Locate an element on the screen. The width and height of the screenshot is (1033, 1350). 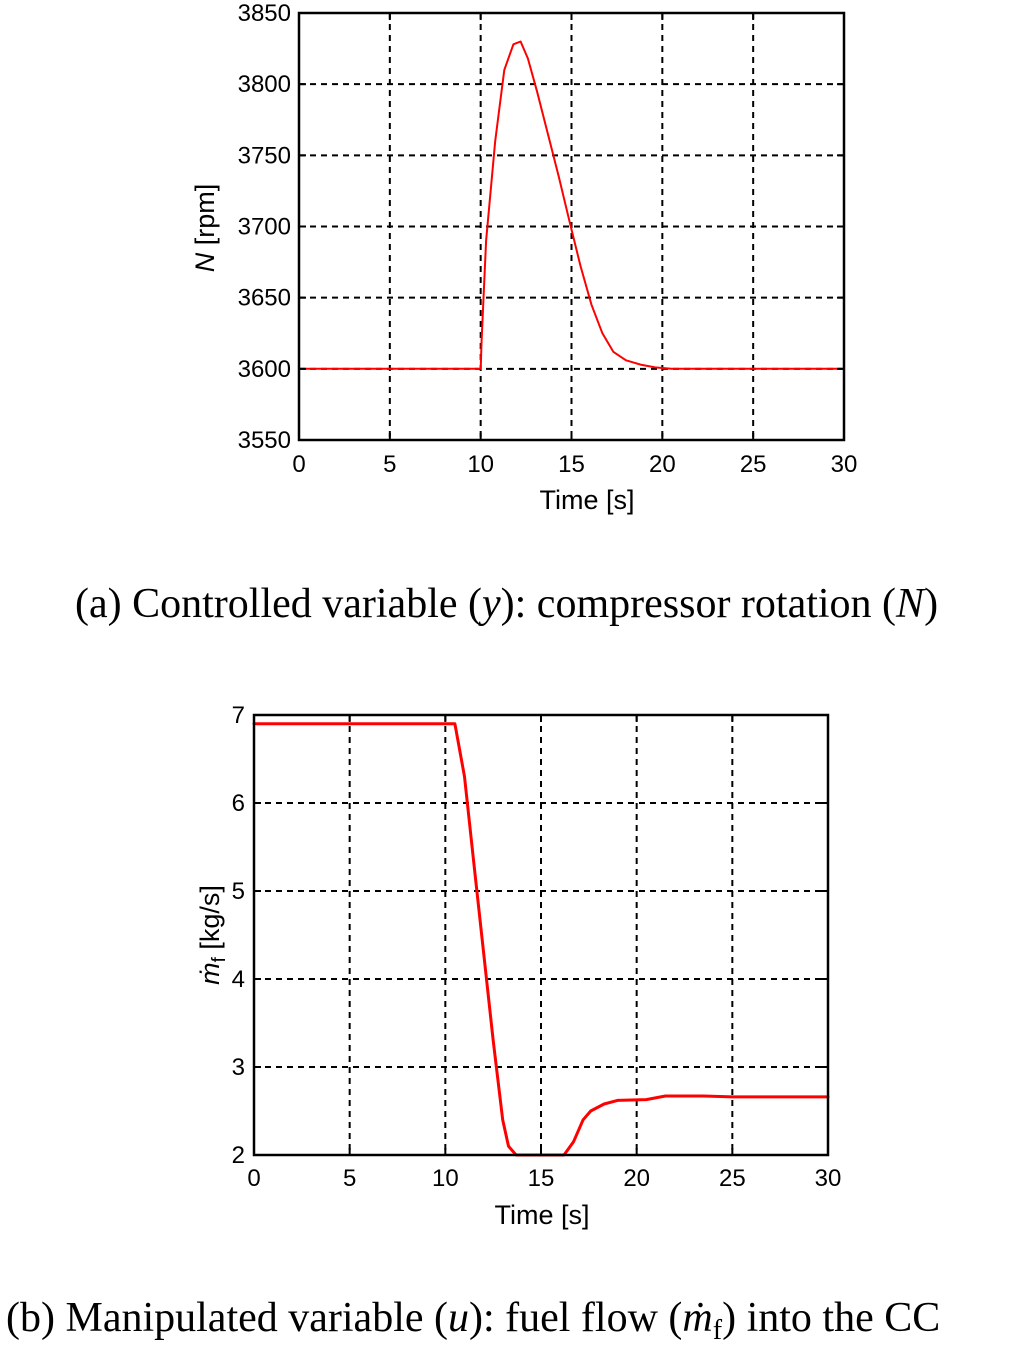
y-tick-label: 3650 is located at coordinates (264, 298).